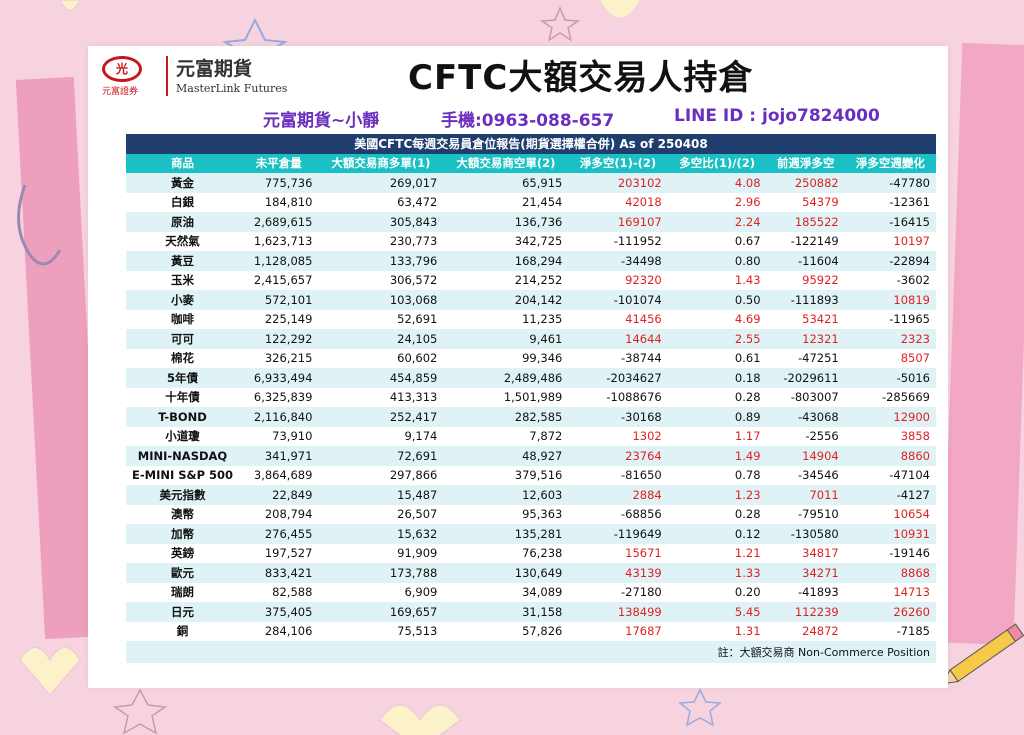 This screenshot has width=1024, height=735. What do you see at coordinates (183, 475) in the screenshot?
I see `commodity-name-cell: E-MINI S&P 500` at bounding box center [183, 475].